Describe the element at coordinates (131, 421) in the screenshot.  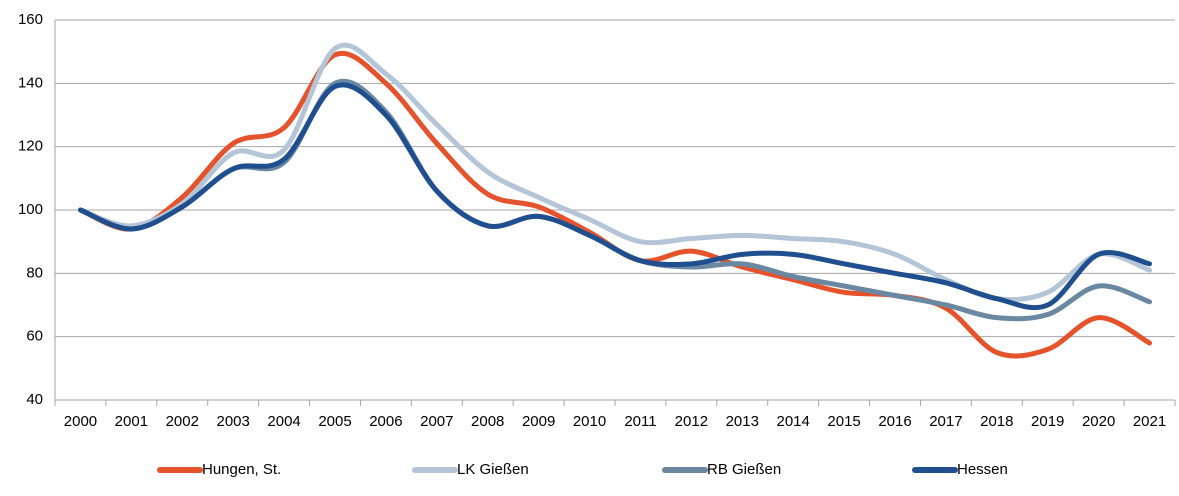
I see `x-tick-label: 2001` at that location.